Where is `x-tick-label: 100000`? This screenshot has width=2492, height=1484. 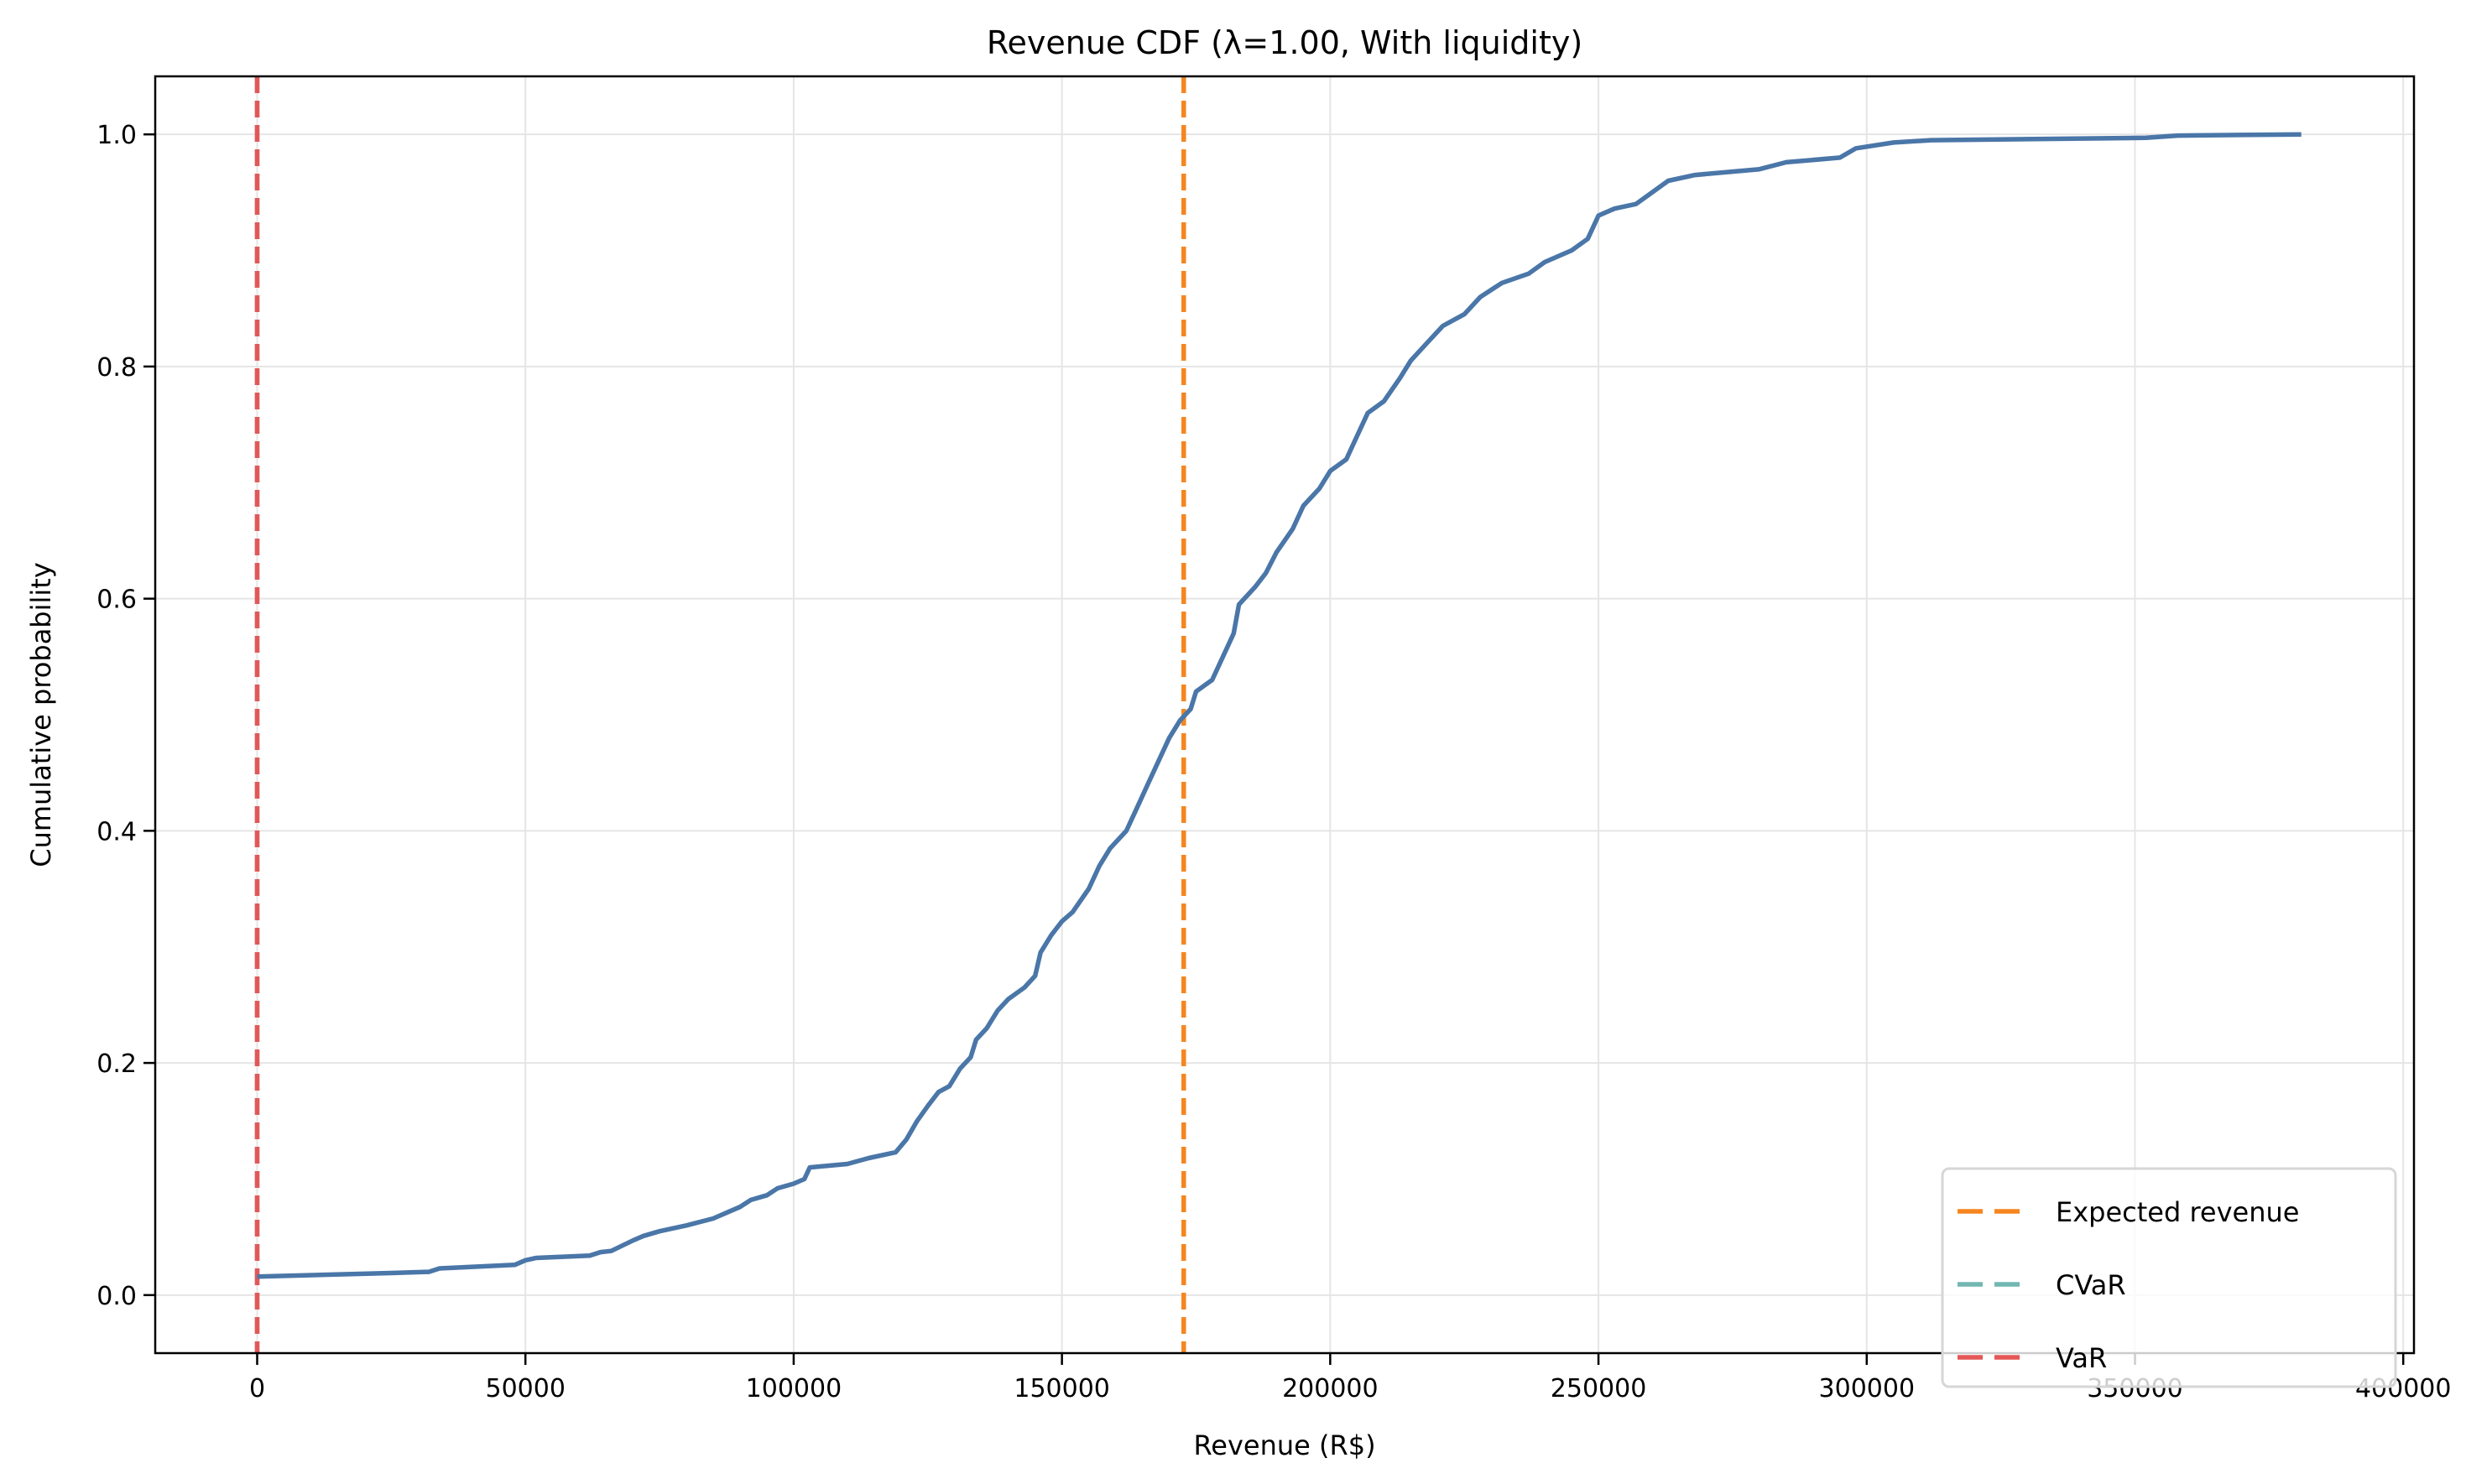
x-tick-label: 100000 is located at coordinates (794, 1388).